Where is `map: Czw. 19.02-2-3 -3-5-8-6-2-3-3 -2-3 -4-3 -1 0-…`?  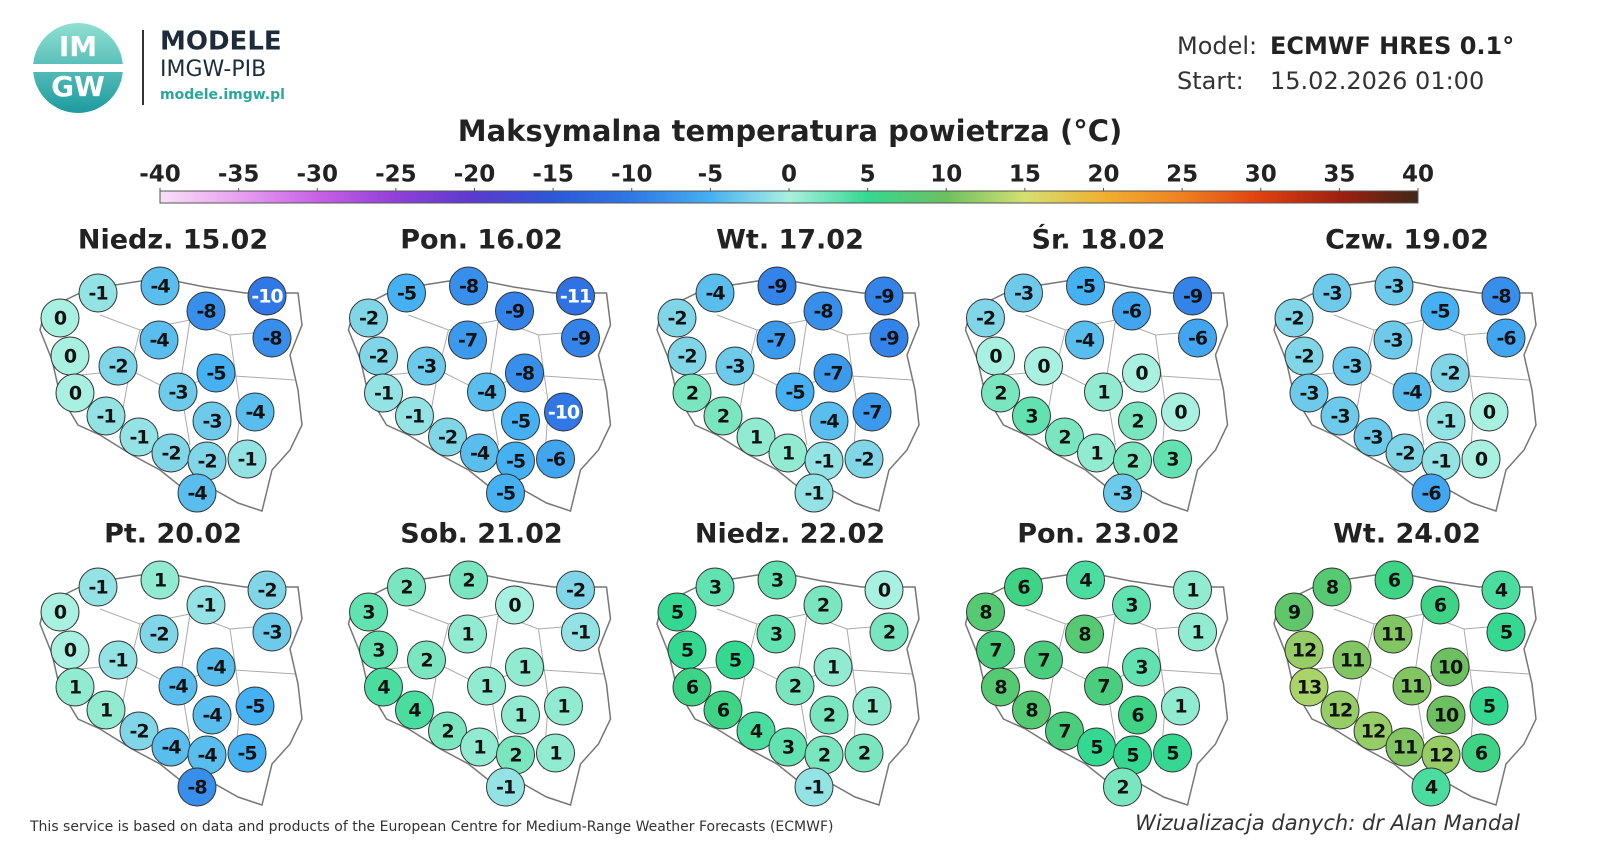 map: Czw. 19.02-2-3 -3-5-8-6-2-3-3 -2-3 -4-3 -1 0-… is located at coordinates (1405, 369).